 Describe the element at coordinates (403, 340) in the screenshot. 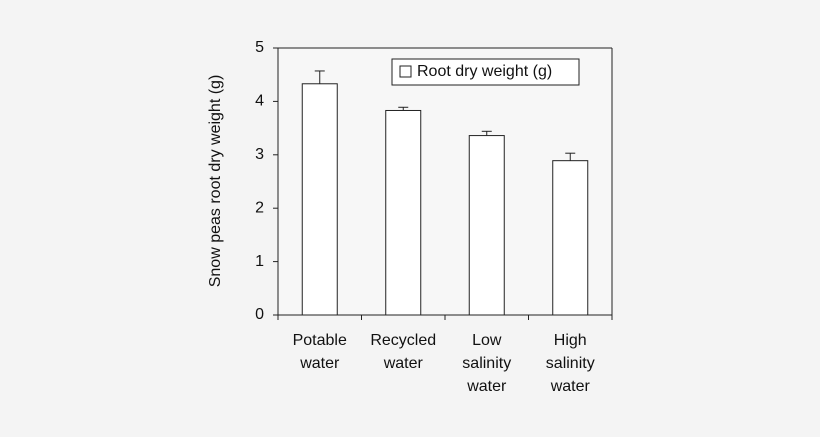

I see `x-tick-label: Recycled` at that location.